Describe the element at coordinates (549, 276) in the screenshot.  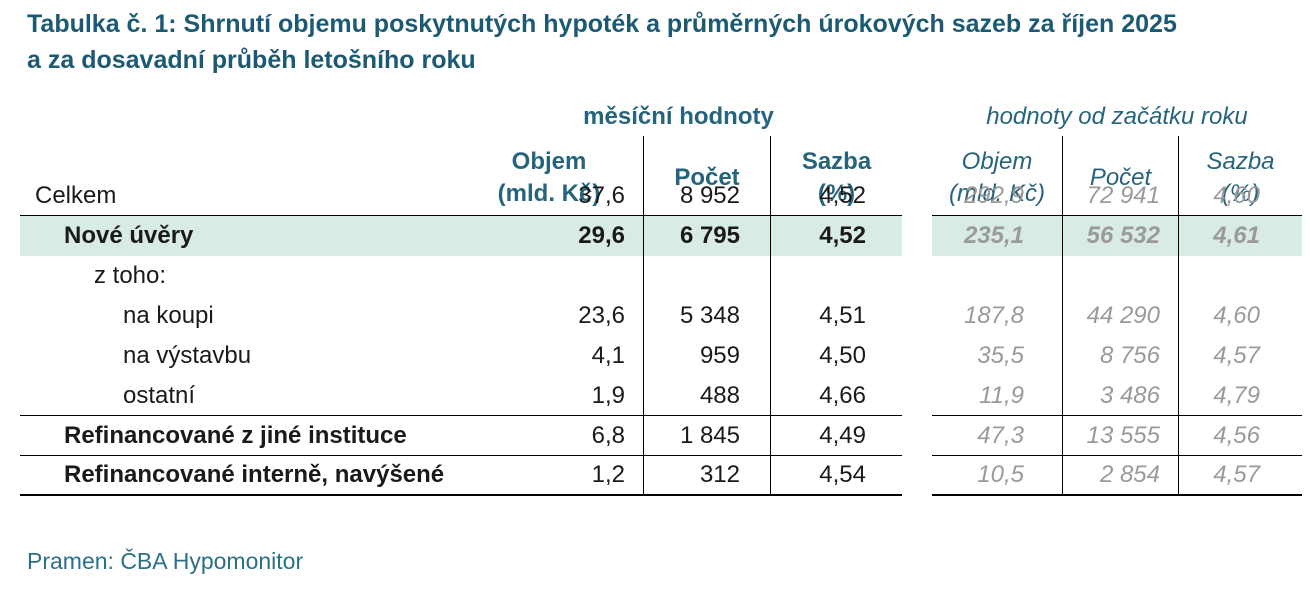
I see `cell-monthly-volume` at that location.